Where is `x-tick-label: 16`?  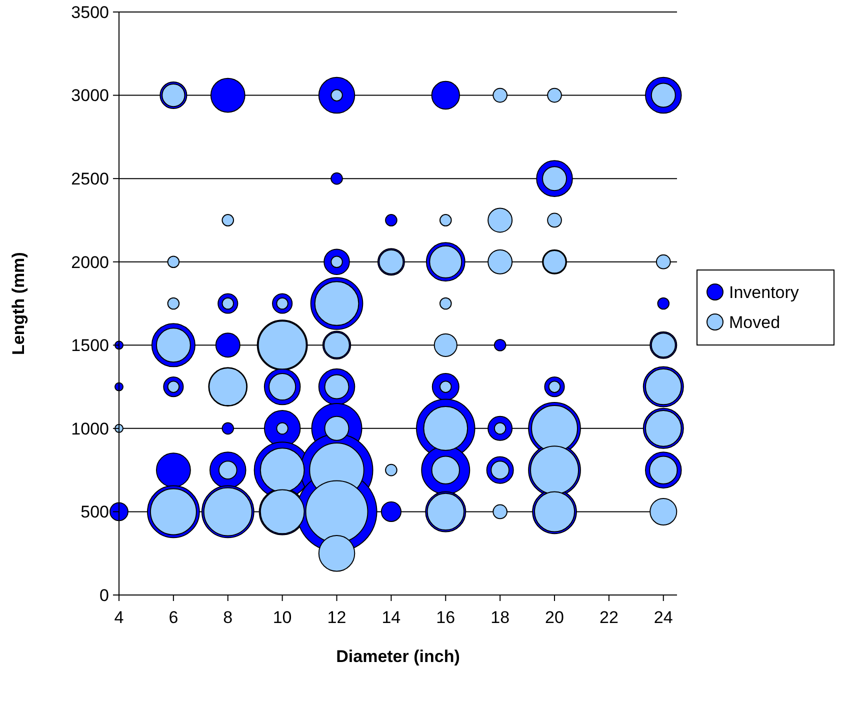
x-tick-label: 16 is located at coordinates (446, 617).